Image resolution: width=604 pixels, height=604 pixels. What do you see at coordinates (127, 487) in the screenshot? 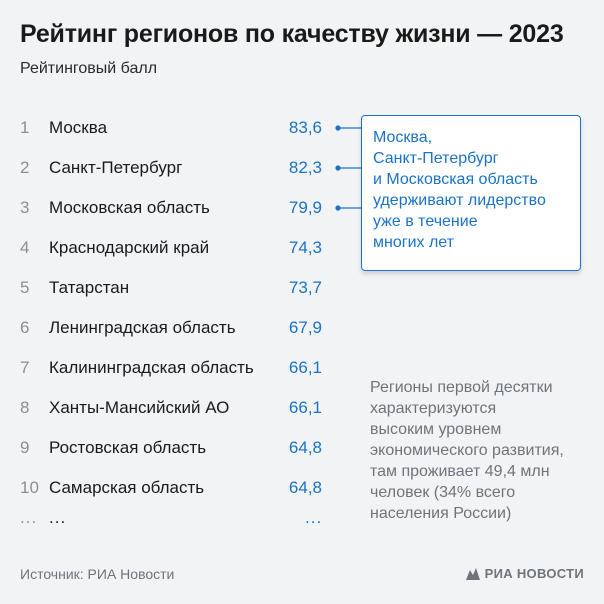
I see `region-name: Самарская область` at bounding box center [127, 487].